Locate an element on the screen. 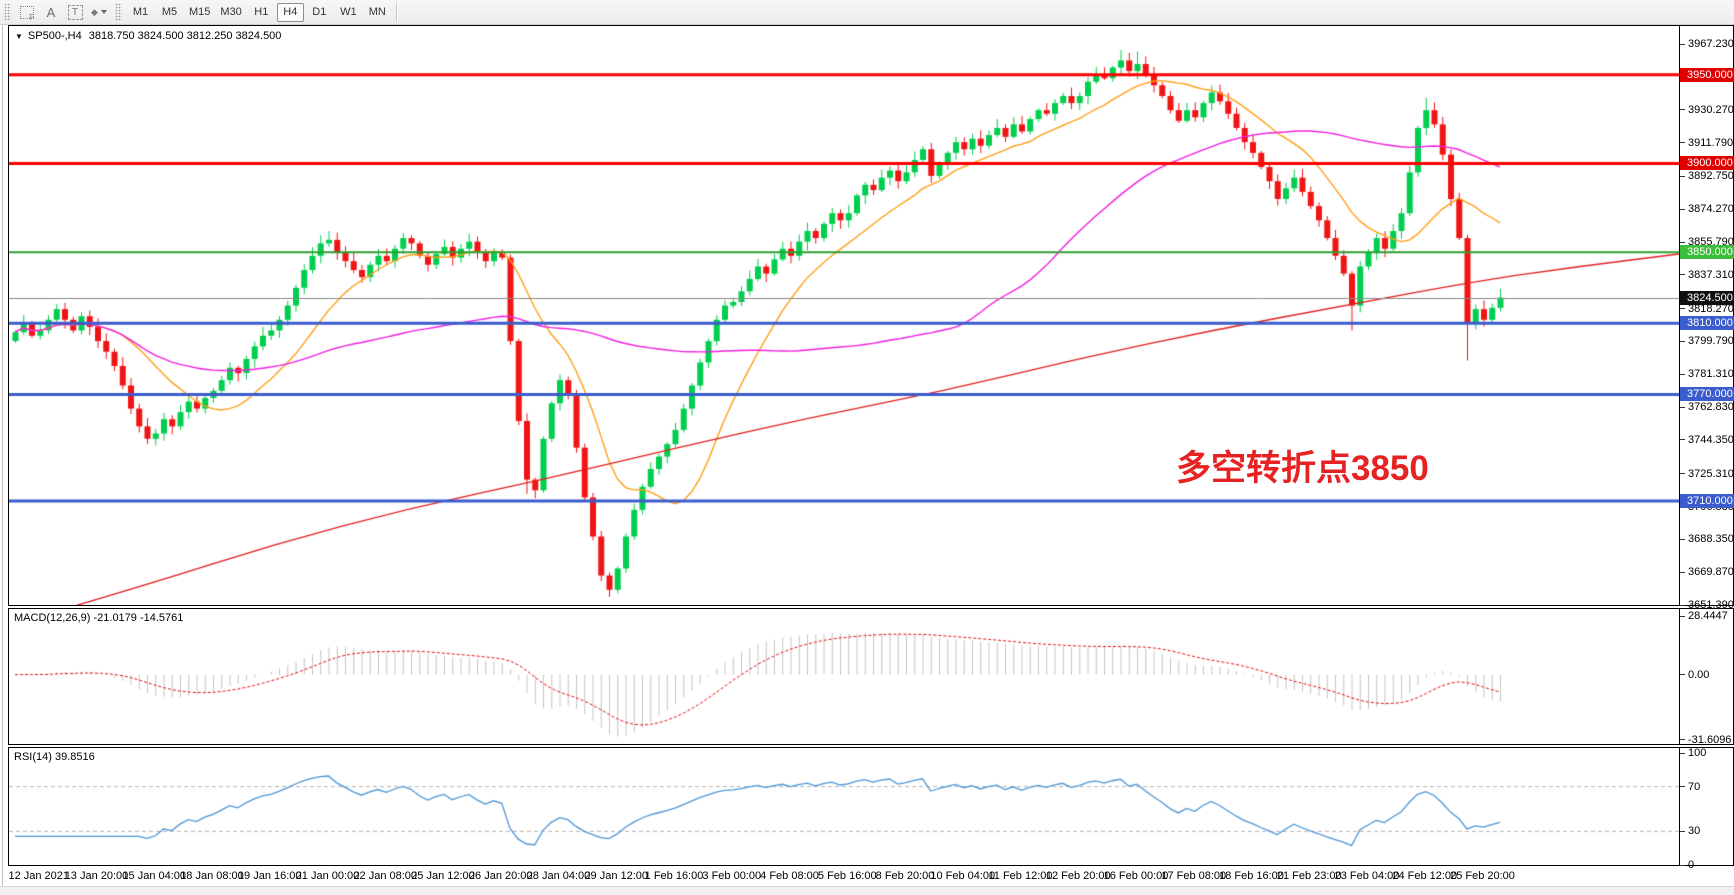 The width and height of the screenshot is (1734, 895). macd-tick: 28.4447 is located at coordinates (1704, 616).